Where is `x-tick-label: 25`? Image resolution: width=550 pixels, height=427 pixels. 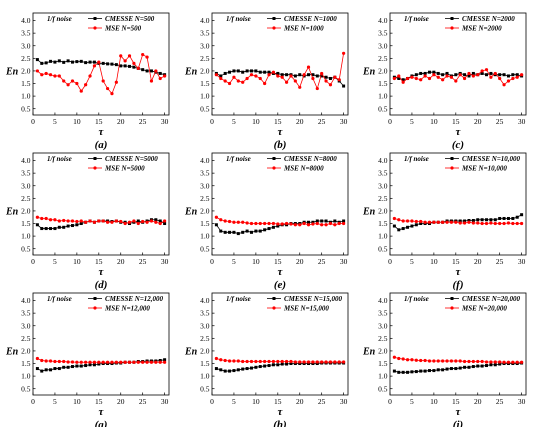
x-tick-label: 25 is located at coordinates (322, 401).